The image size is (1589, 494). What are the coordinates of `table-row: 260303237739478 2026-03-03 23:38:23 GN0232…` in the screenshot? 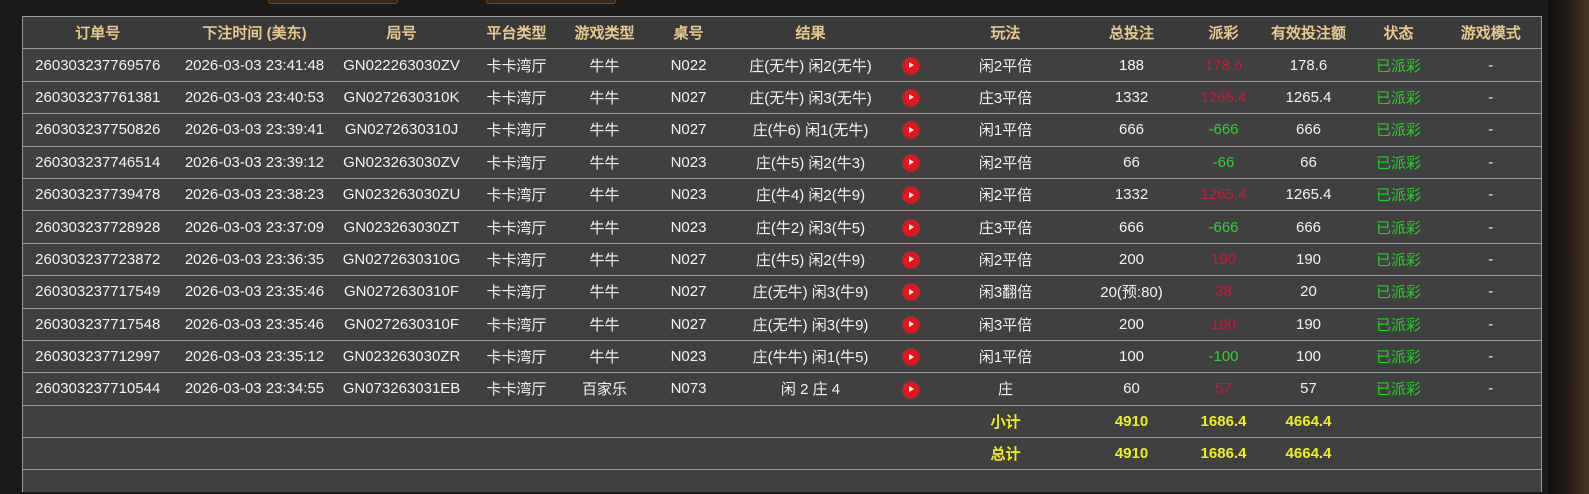 It's located at (782, 194).